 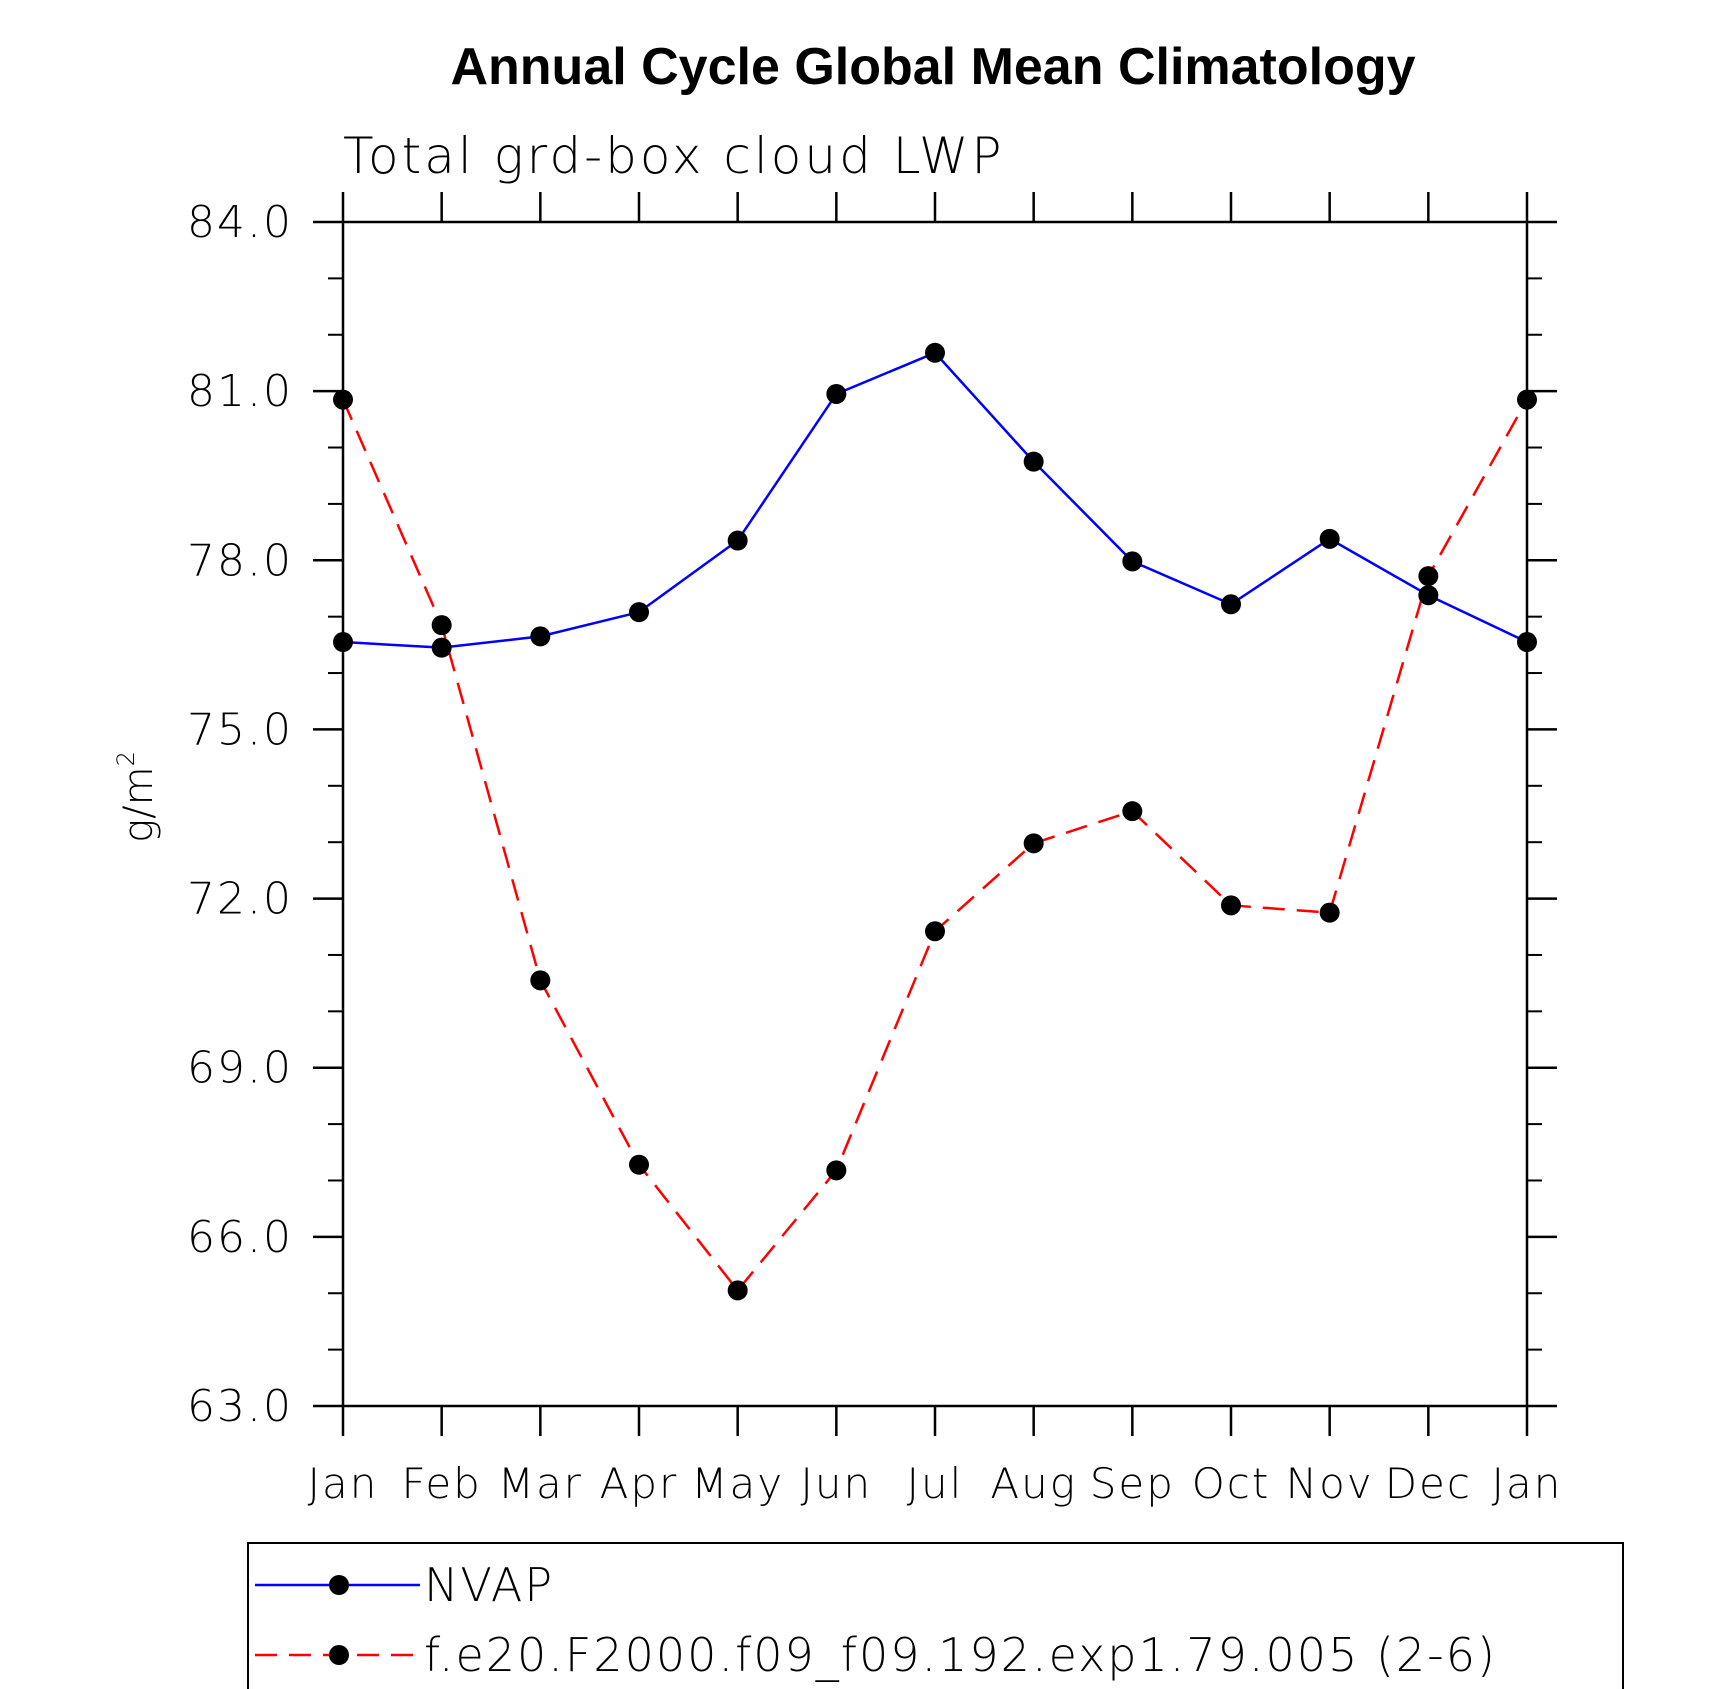 I want to click on y-tick-label: 63.0, so click(x=240, y=1406).